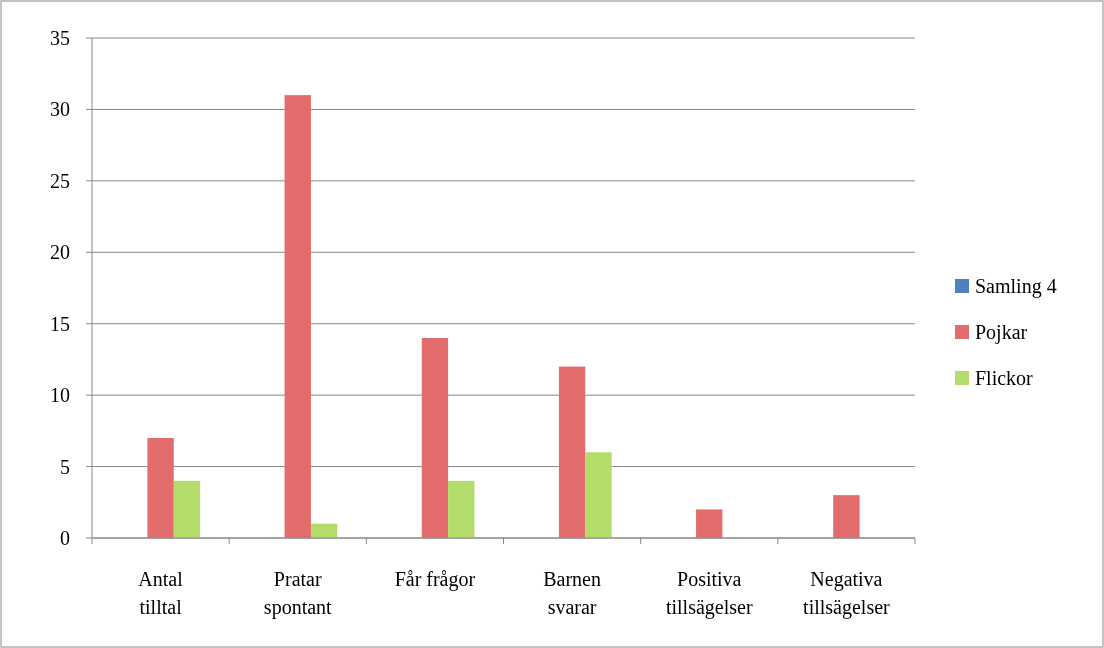  Describe the element at coordinates (60, 38) in the screenshot. I see `y-tick-label: 35` at that location.